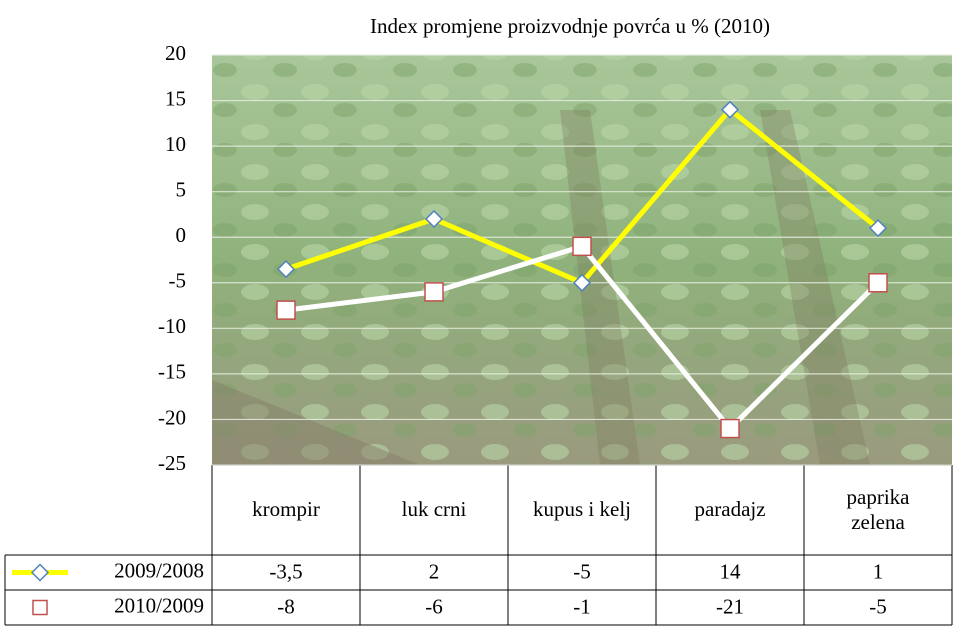 This screenshot has width=955, height=626. Describe the element at coordinates (172, 463) in the screenshot. I see `y-tick-label: -25` at that location.